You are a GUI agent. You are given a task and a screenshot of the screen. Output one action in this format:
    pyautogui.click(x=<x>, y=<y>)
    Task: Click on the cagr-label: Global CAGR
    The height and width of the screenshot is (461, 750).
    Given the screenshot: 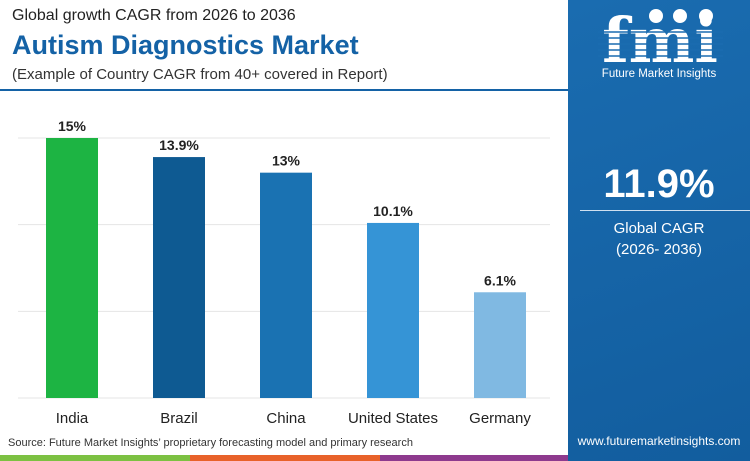 What is the action you would take?
    pyautogui.click(x=659, y=228)
    